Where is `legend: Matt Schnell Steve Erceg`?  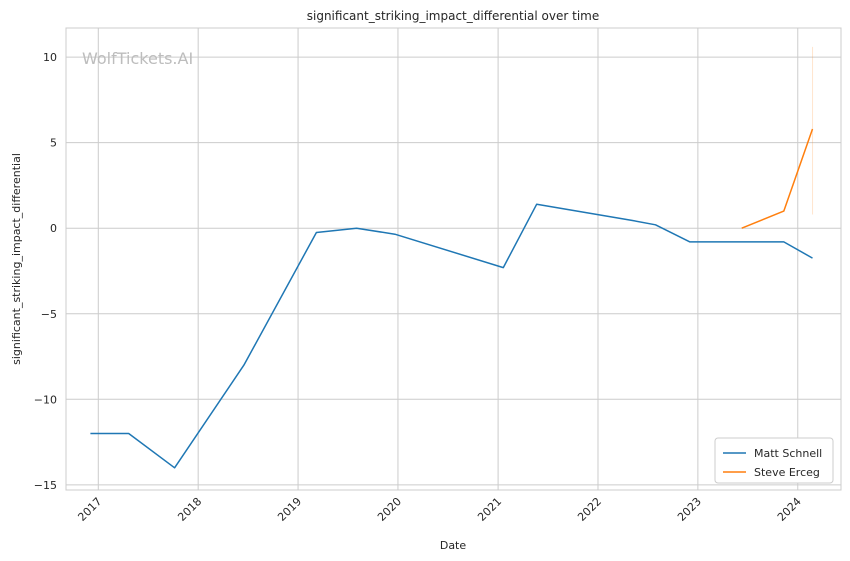 legend: Matt Schnell Steve Erceg is located at coordinates (774, 460).